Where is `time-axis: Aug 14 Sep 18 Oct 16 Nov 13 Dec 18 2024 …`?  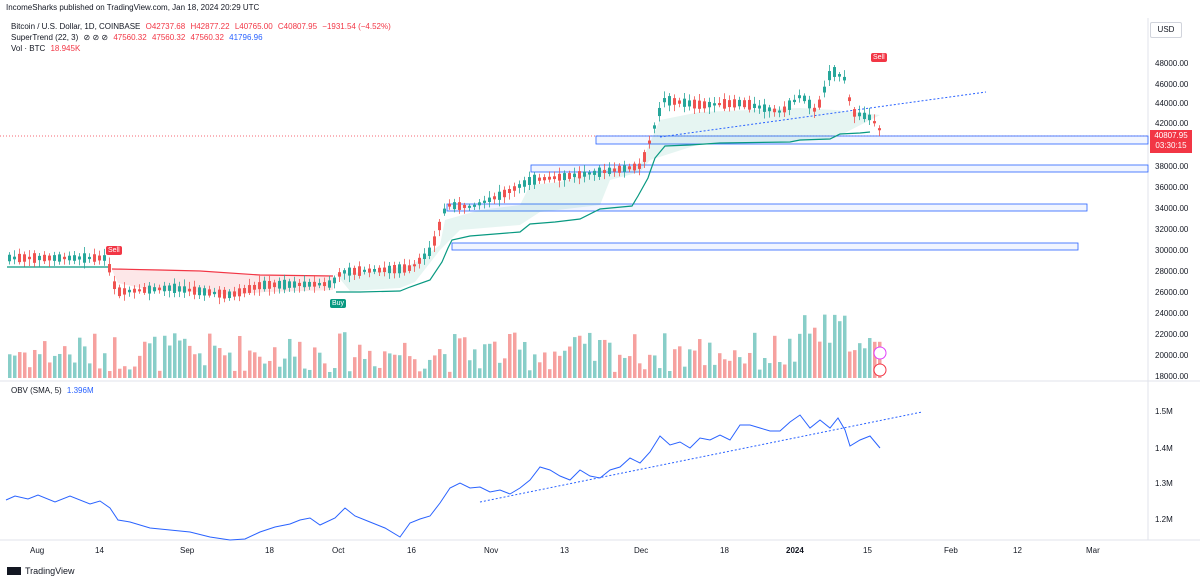
time-axis: Aug 14 Sep 18 Oct 16 Nov 13 Dec 18 2024 … is located at coordinates (565, 550).